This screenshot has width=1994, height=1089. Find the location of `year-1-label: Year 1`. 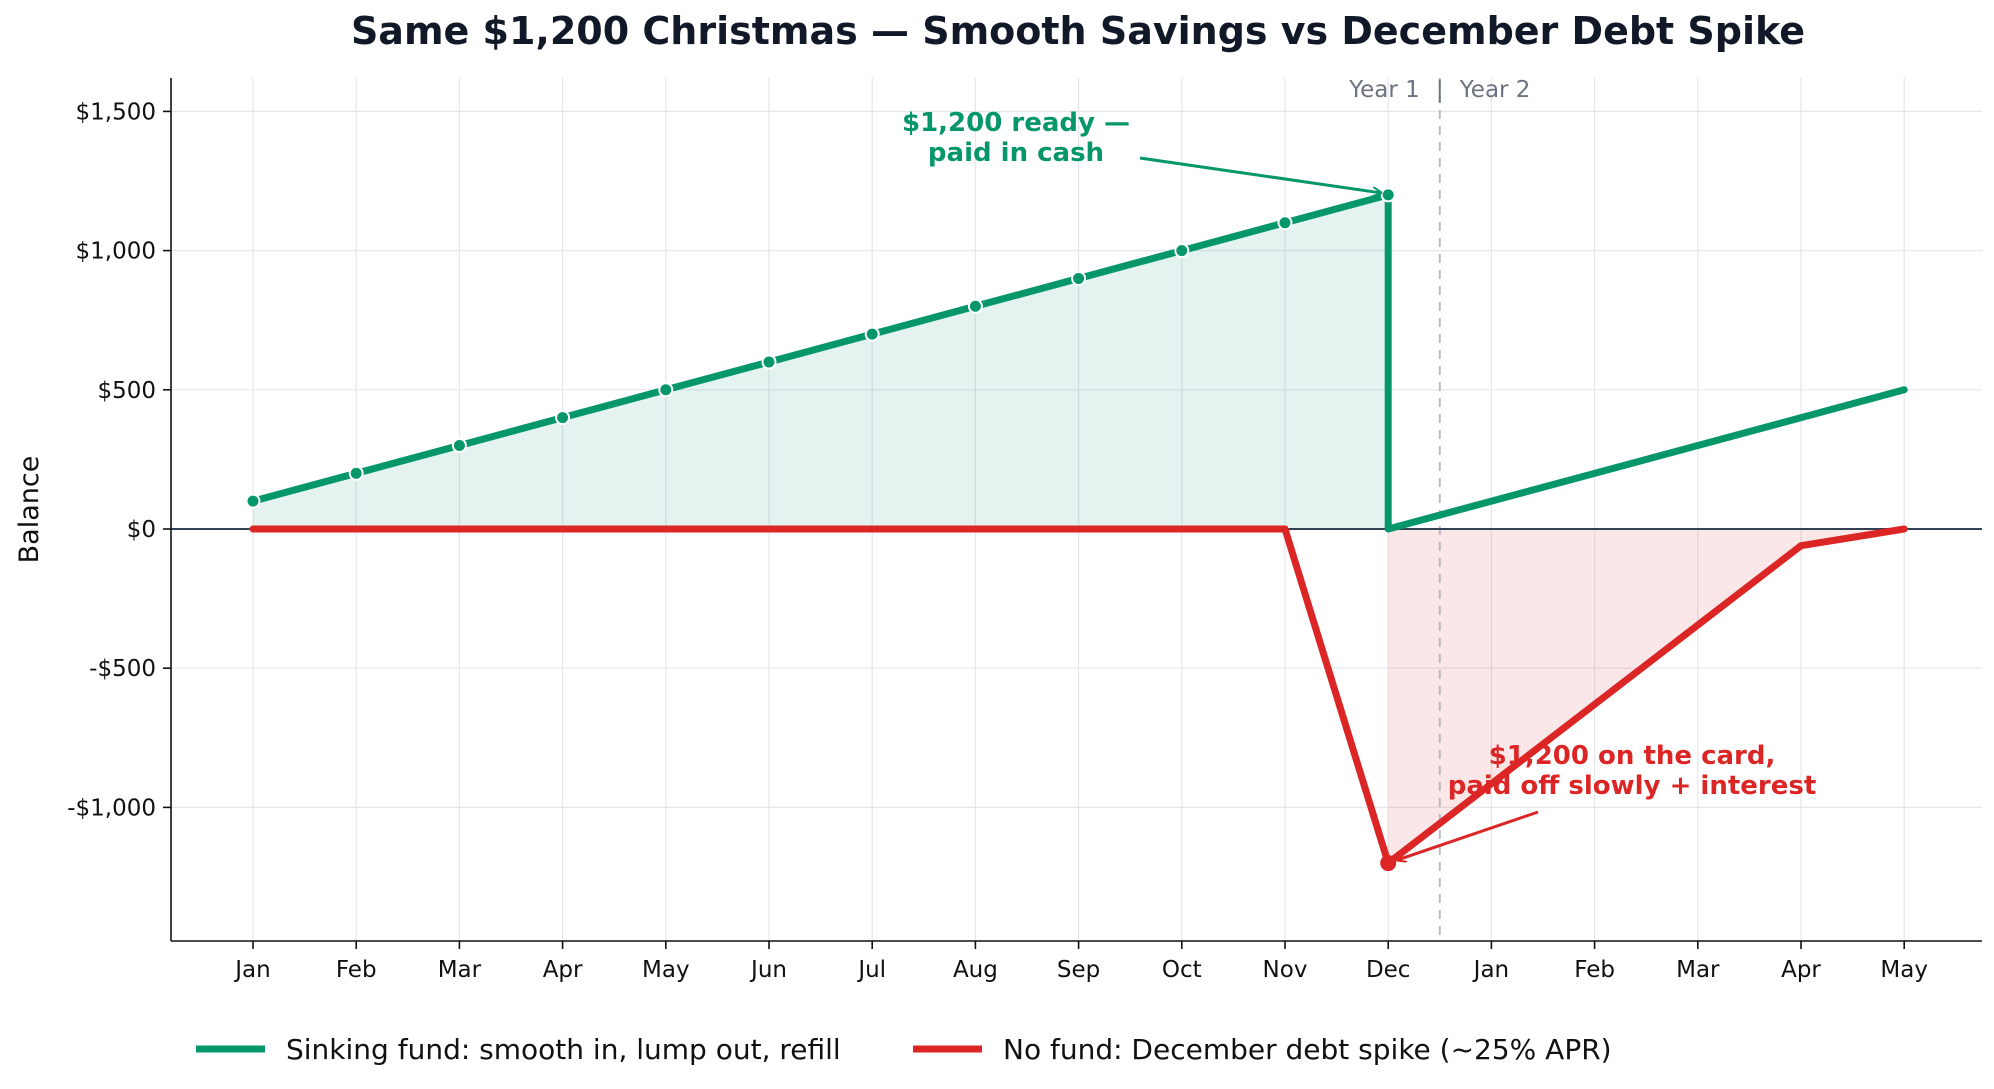

year-1-label: Year 1 is located at coordinates (1384, 90).